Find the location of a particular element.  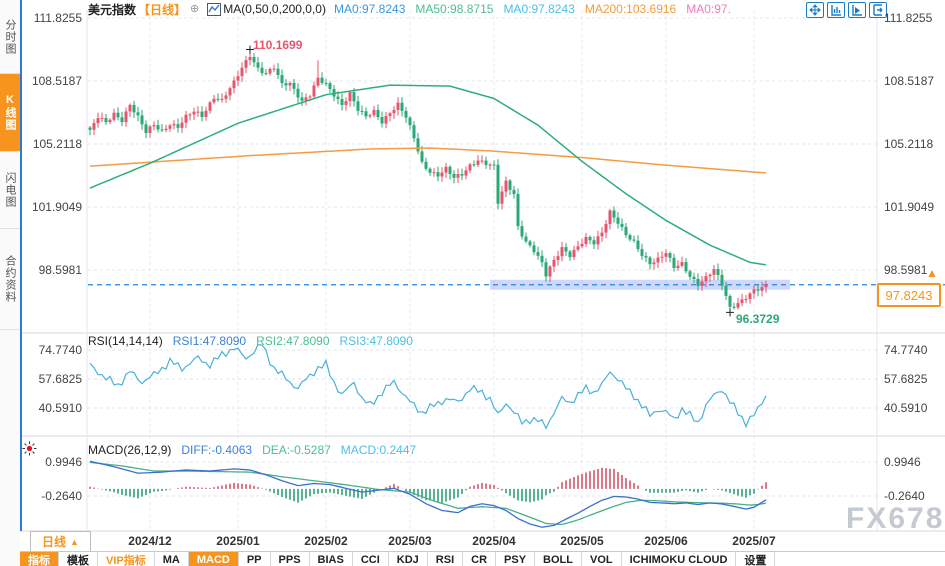

low-cross-marker is located at coordinates (730, 312).